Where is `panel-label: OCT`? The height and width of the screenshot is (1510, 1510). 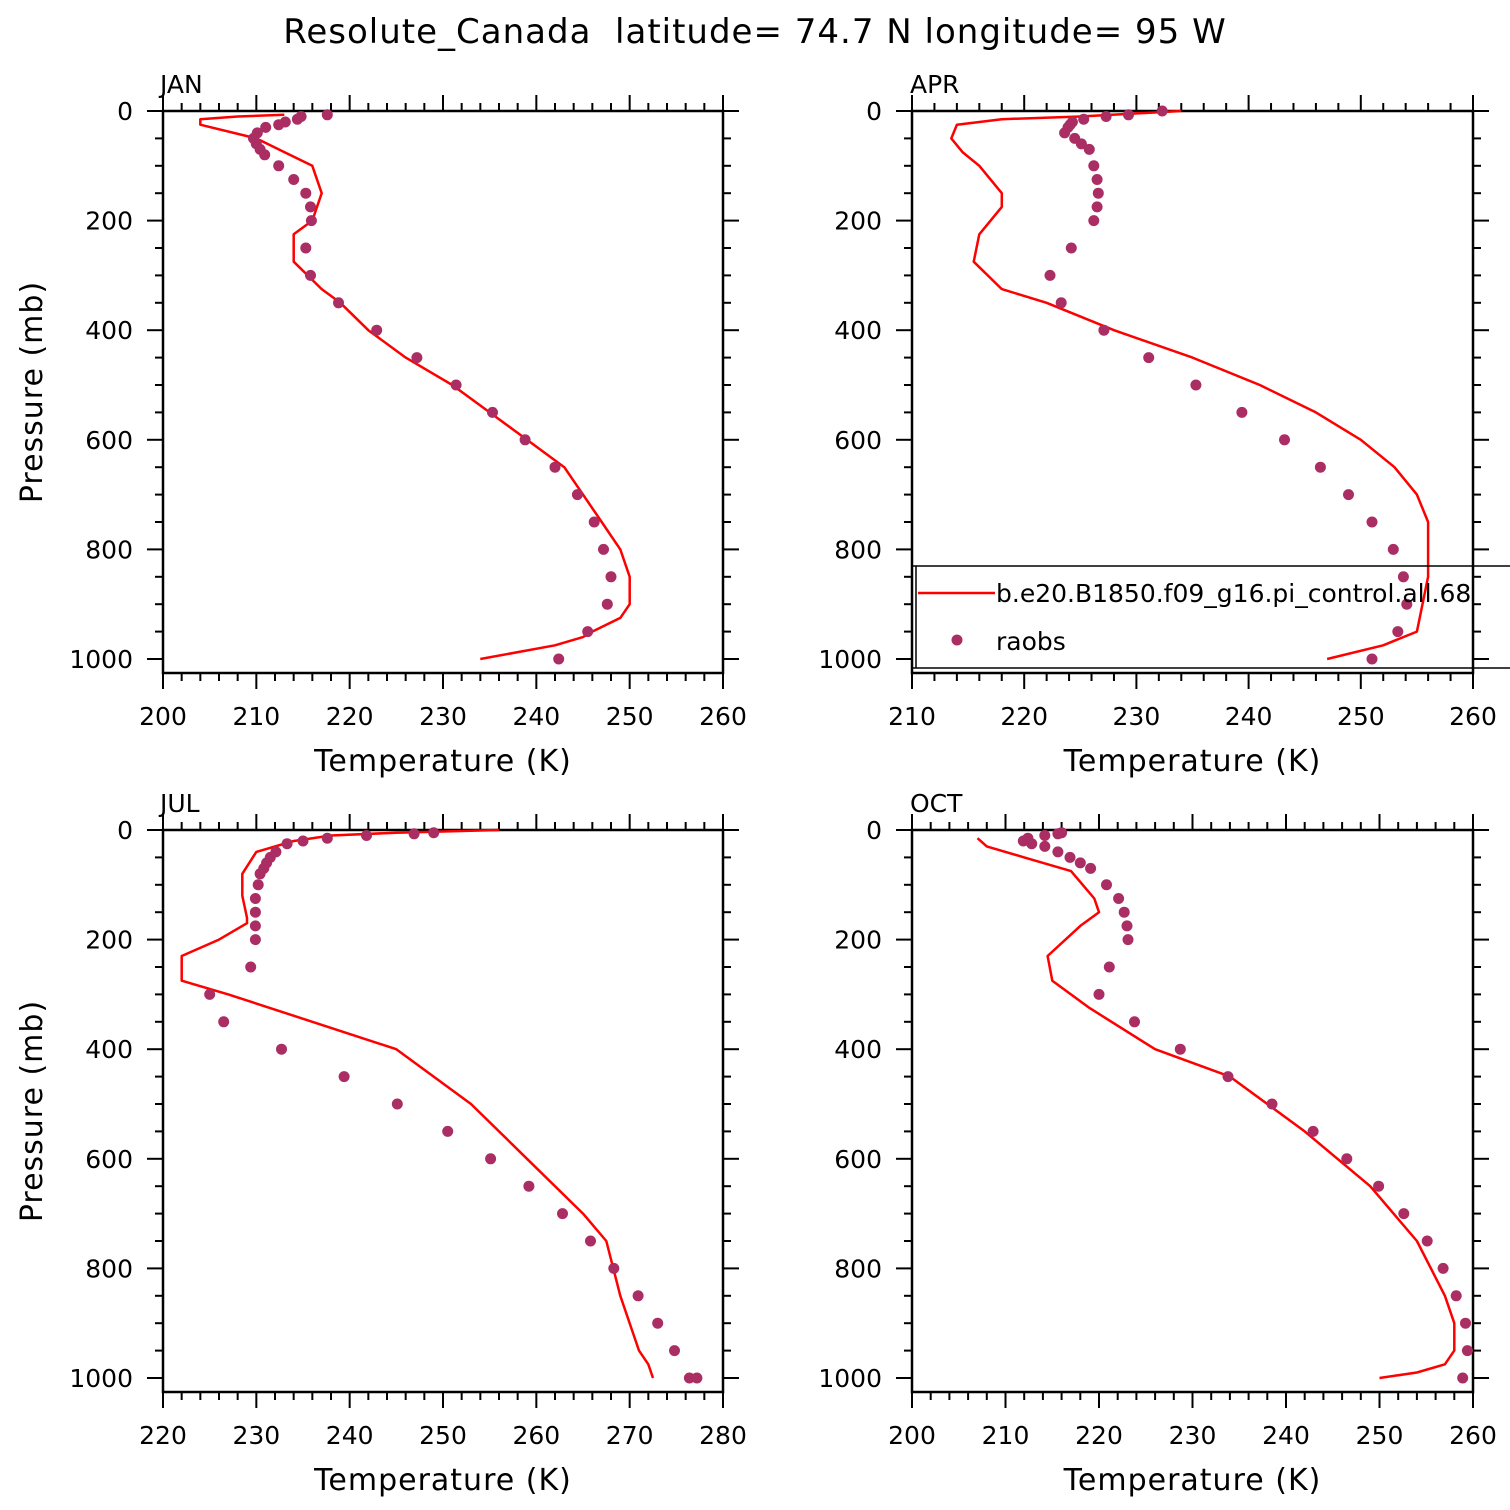
panel-label: OCT is located at coordinates (936, 803).